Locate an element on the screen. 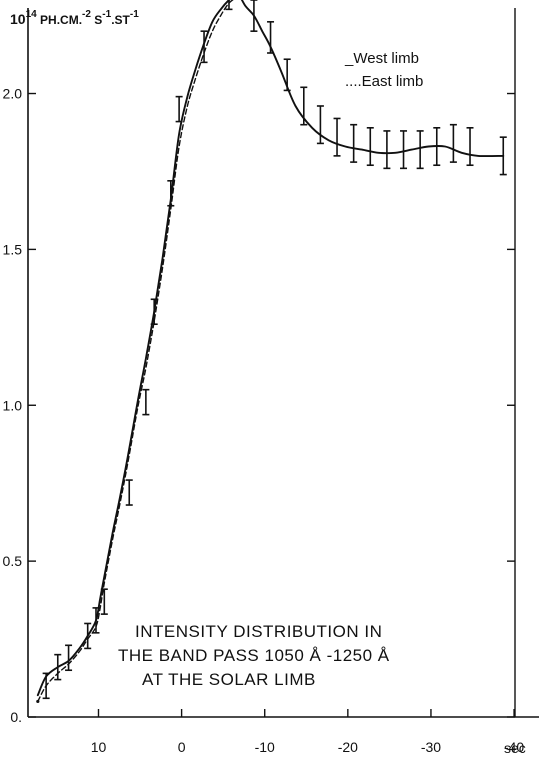  y-tick-label: 2.0 is located at coordinates (13, 94).